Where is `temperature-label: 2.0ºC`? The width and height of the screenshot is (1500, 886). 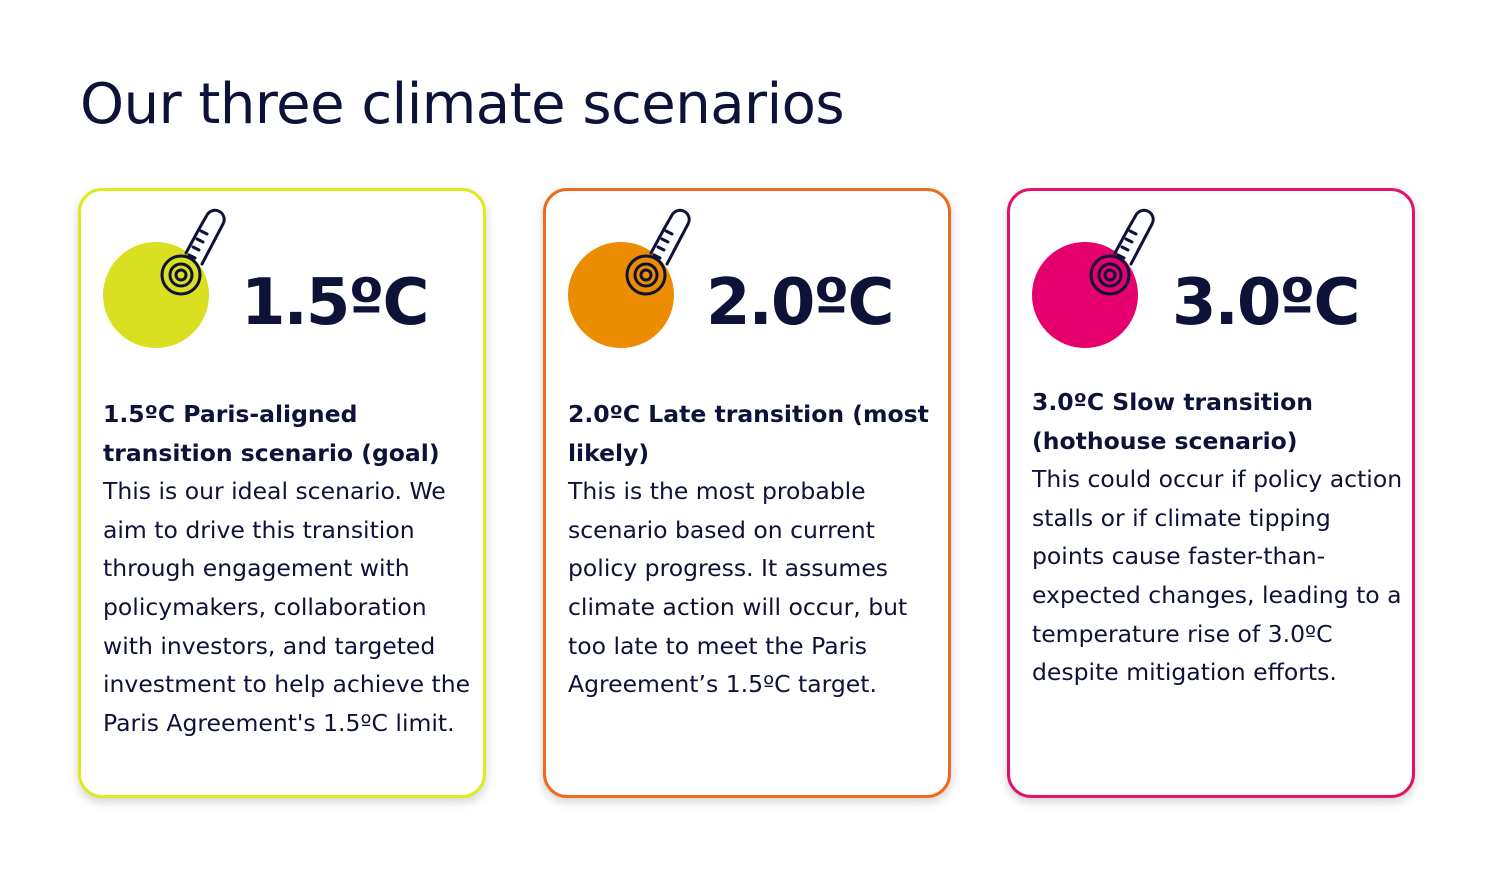
temperature-label: 2.0ºC is located at coordinates (800, 303).